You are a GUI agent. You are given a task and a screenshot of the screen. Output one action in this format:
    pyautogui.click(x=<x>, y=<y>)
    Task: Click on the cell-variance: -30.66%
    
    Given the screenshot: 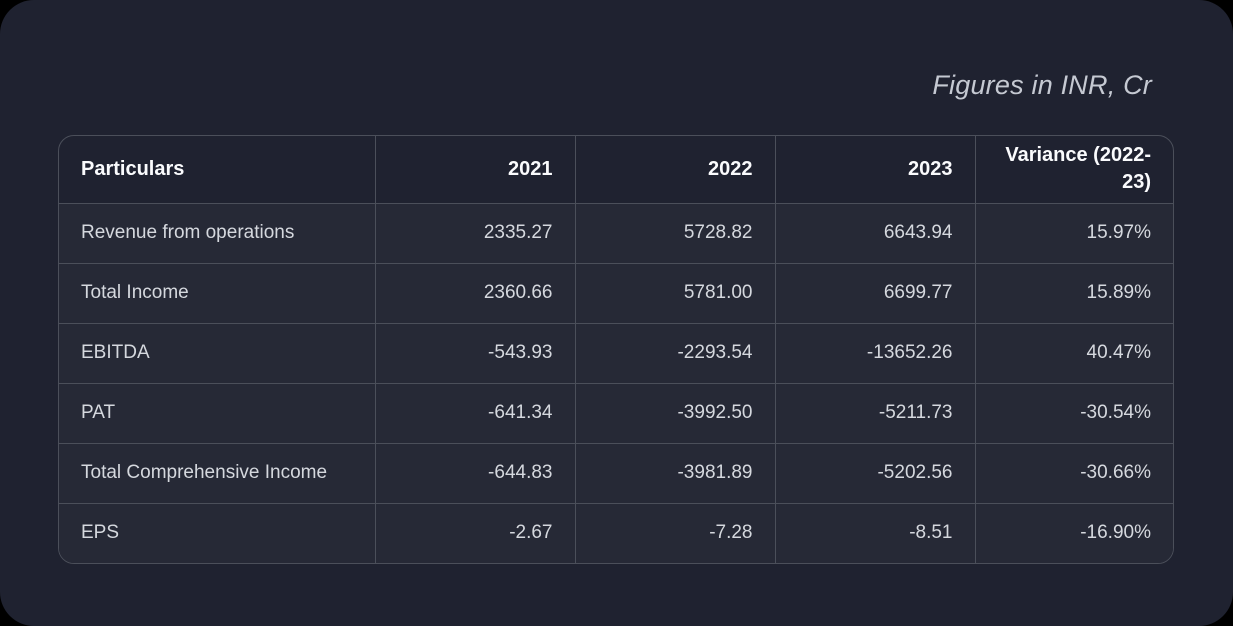 What is the action you would take?
    pyautogui.click(x=1074, y=473)
    